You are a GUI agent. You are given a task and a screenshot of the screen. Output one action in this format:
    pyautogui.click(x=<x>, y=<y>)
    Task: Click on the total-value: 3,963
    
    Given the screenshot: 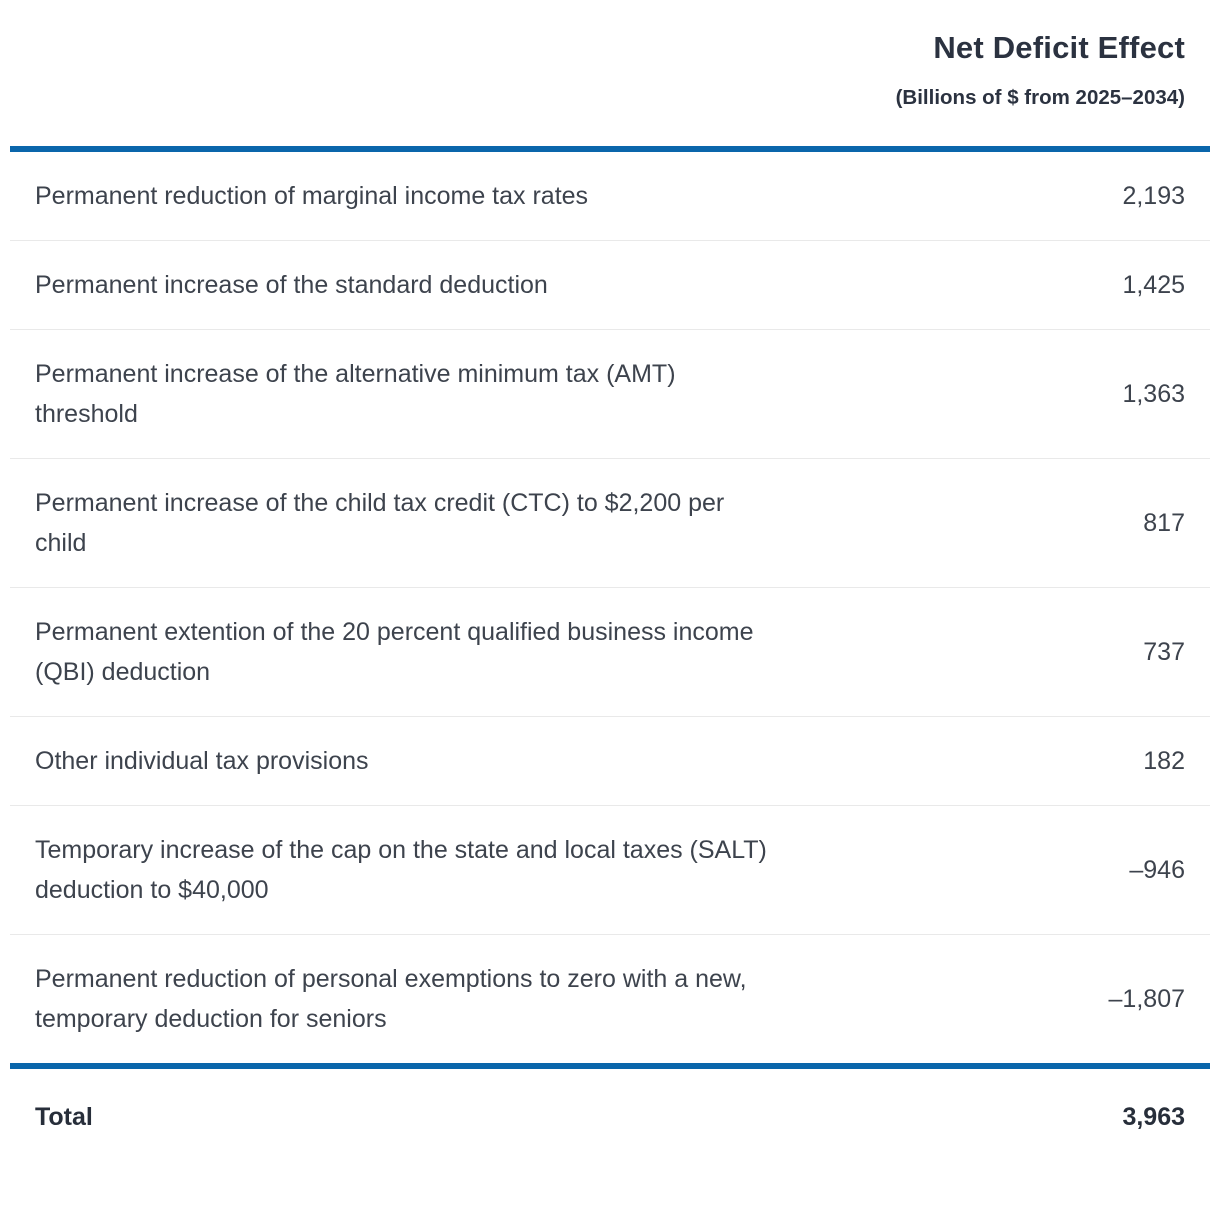 What is the action you would take?
    pyautogui.click(x=1153, y=1117)
    